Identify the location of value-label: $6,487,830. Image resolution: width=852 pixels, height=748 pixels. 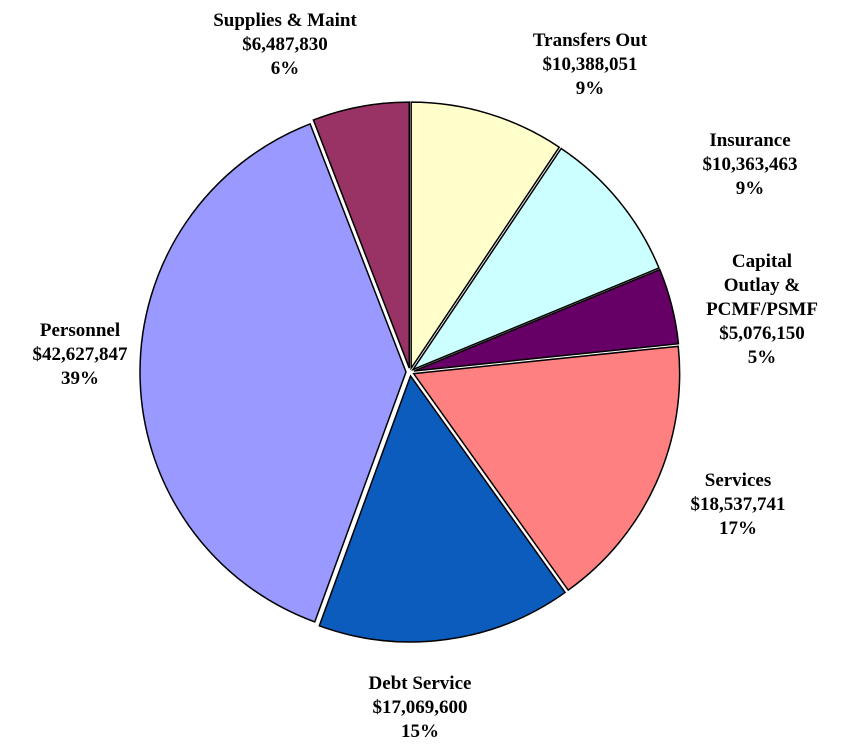
(285, 44).